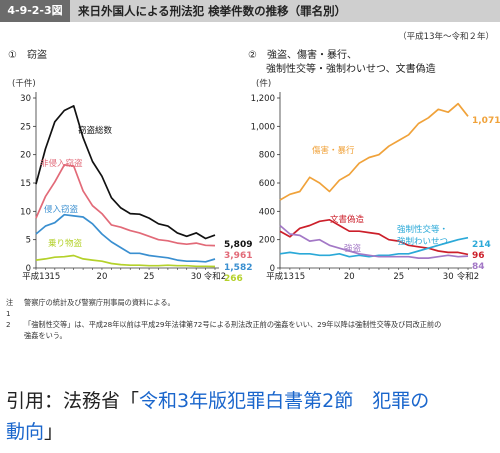 The image size is (500, 453). I want to click on figure-title: 来日外国人による刑法犯 検挙件数の推移（罪名別）, so click(212, 11).